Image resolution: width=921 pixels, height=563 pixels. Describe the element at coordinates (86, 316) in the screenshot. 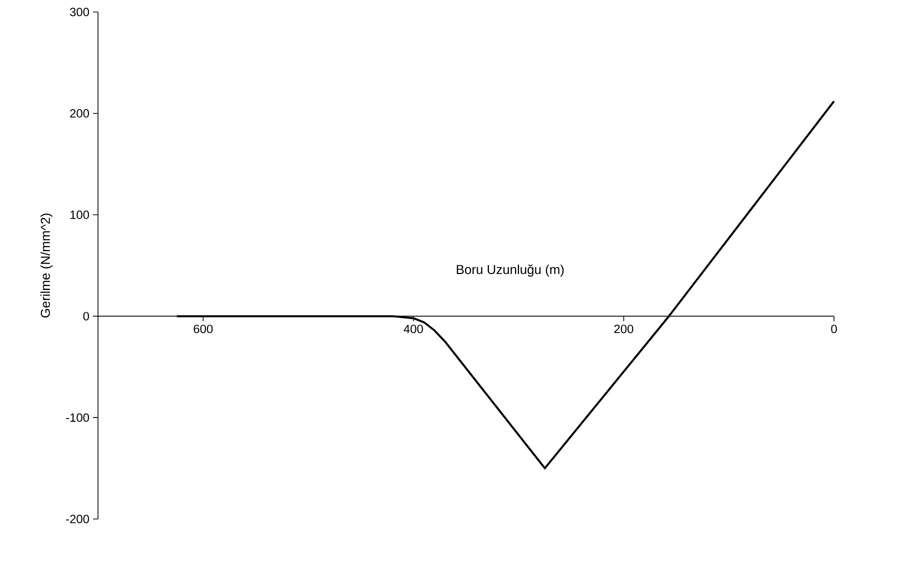

I see `y-tick-label: 0` at that location.